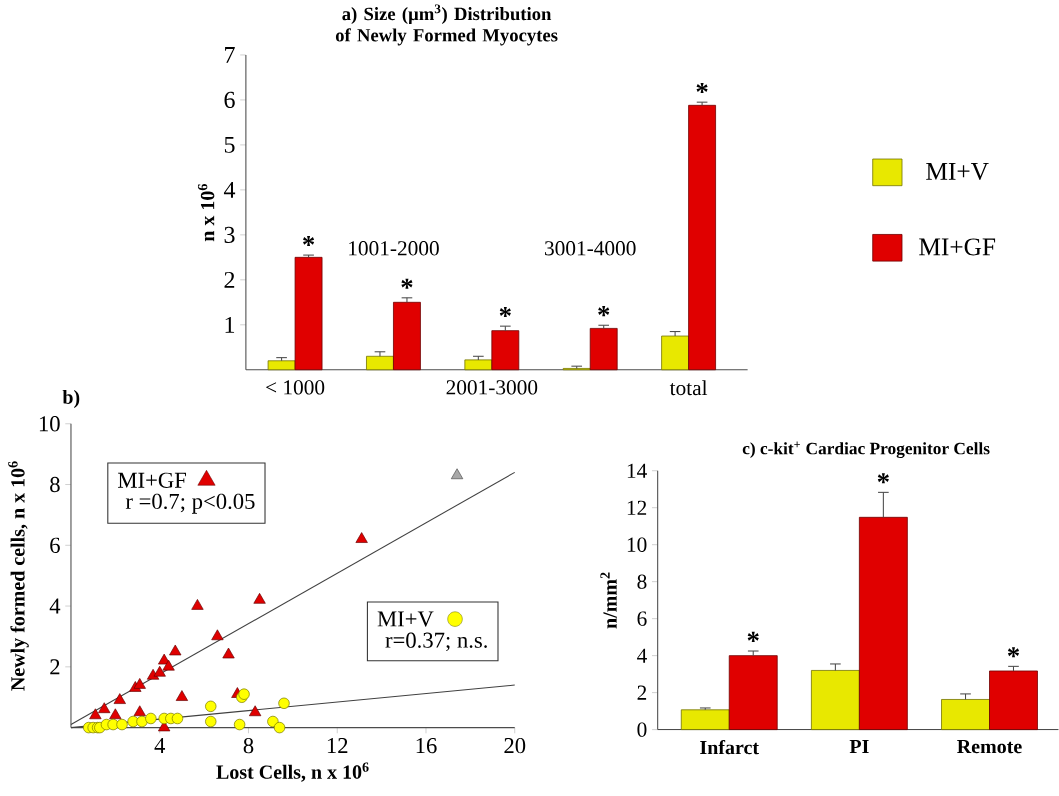 This screenshot has height=796, width=1059. What do you see at coordinates (229, 145) in the screenshot?
I see `y-tick-label: 5` at bounding box center [229, 145].